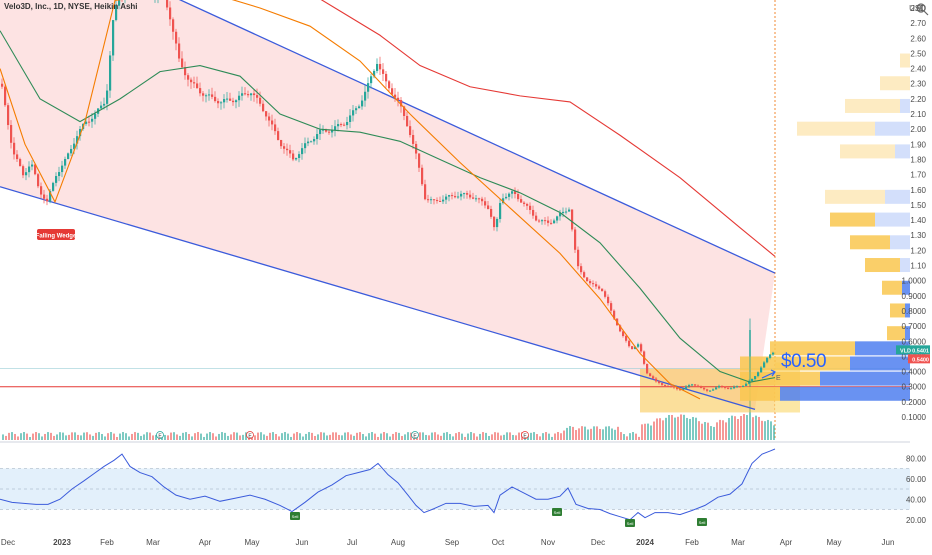  What do you see at coordinates (918, 53) in the screenshot?
I see `price-tick-label: 2.50` at bounding box center [918, 53].